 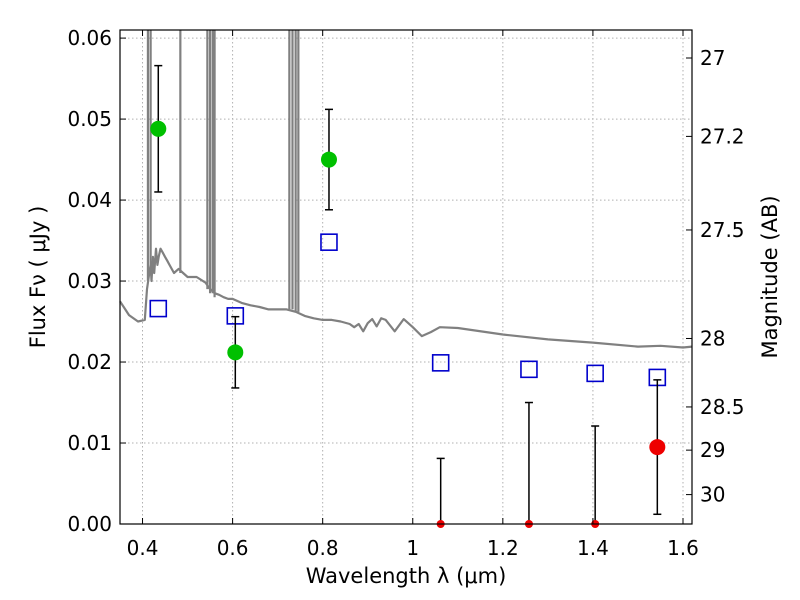 I want to click on right-axis-ticks: 27 27.2 27.5 28 28.5 29 30, so click(x=715, y=276).